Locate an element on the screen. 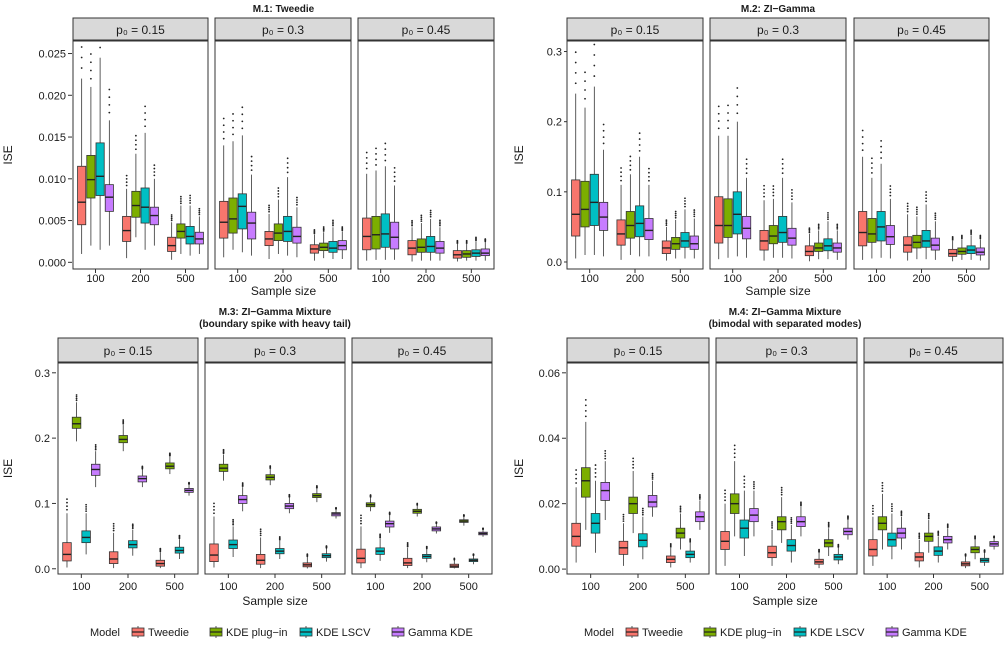 This screenshot has width=1006, height=665. x-tick-label: 100 is located at coordinates (375, 587).